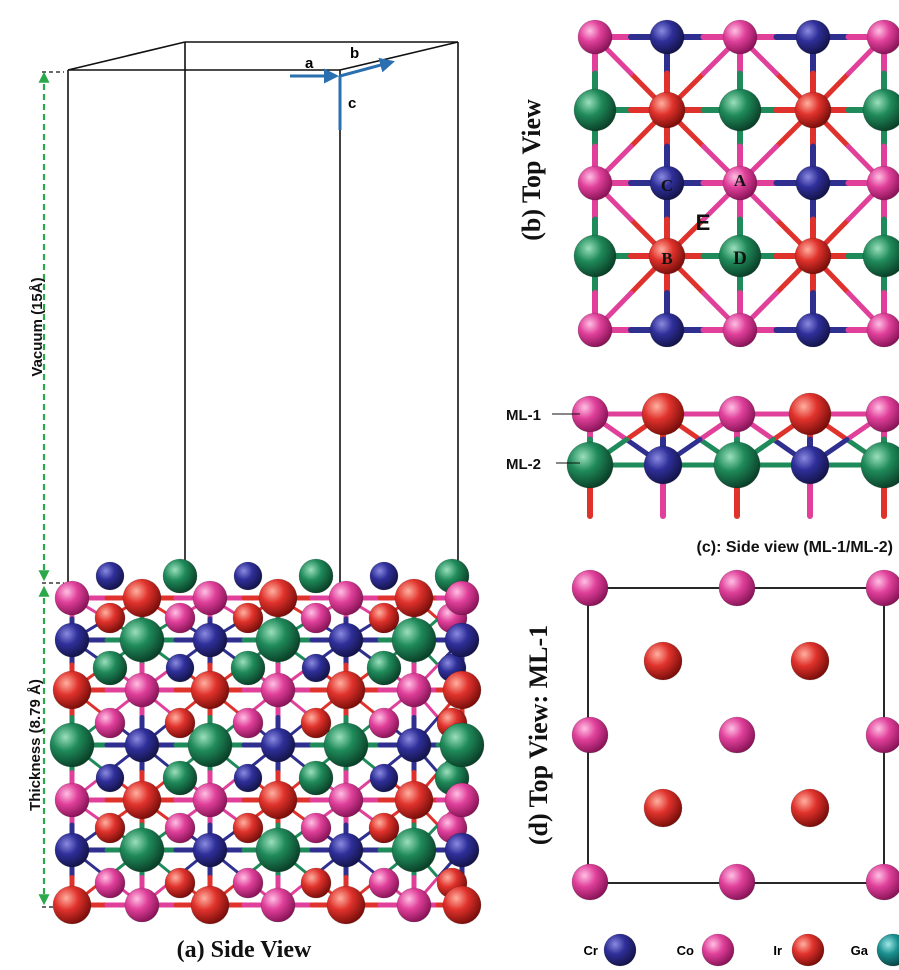  I want to click on thickness-label: Thickness (8.79 Å), so click(35, 745).